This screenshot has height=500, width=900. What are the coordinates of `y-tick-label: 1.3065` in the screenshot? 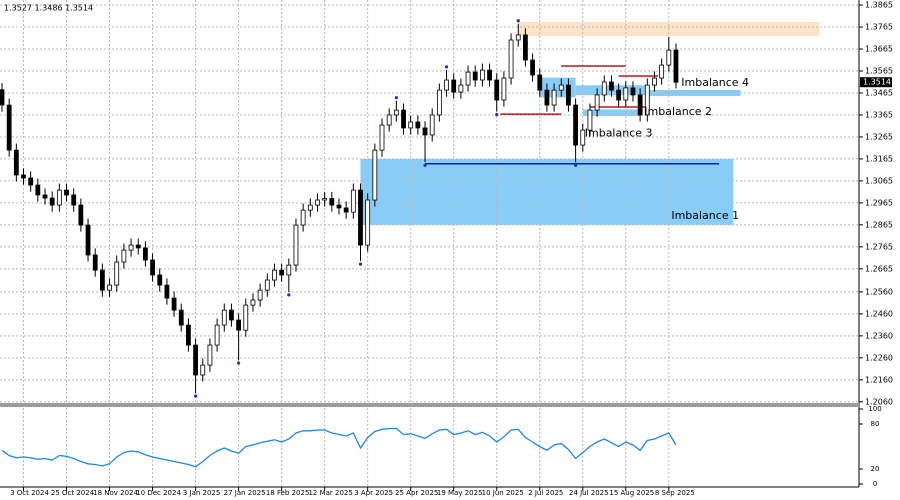 It's located at (879, 180).